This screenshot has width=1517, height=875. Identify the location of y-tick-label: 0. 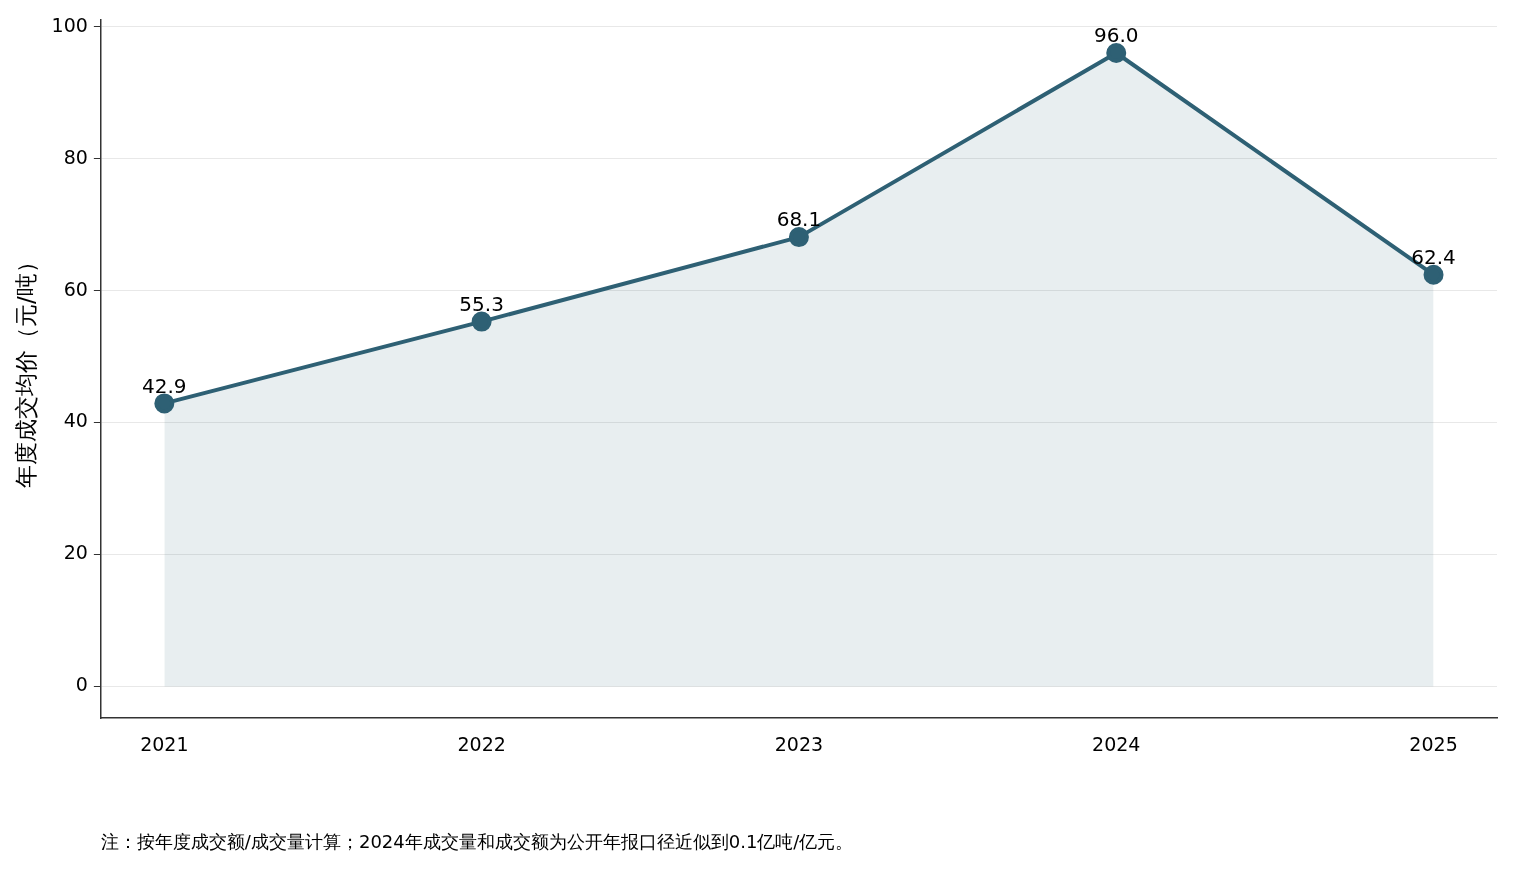
(81, 684).